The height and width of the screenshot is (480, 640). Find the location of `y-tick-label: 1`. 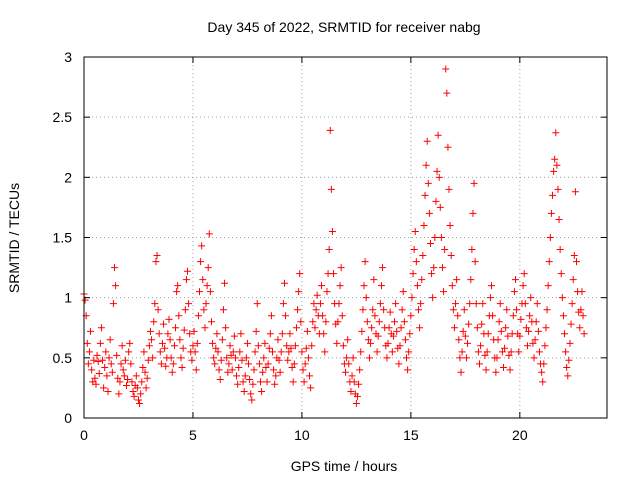

y-tick-label: 1 is located at coordinates (68, 298).